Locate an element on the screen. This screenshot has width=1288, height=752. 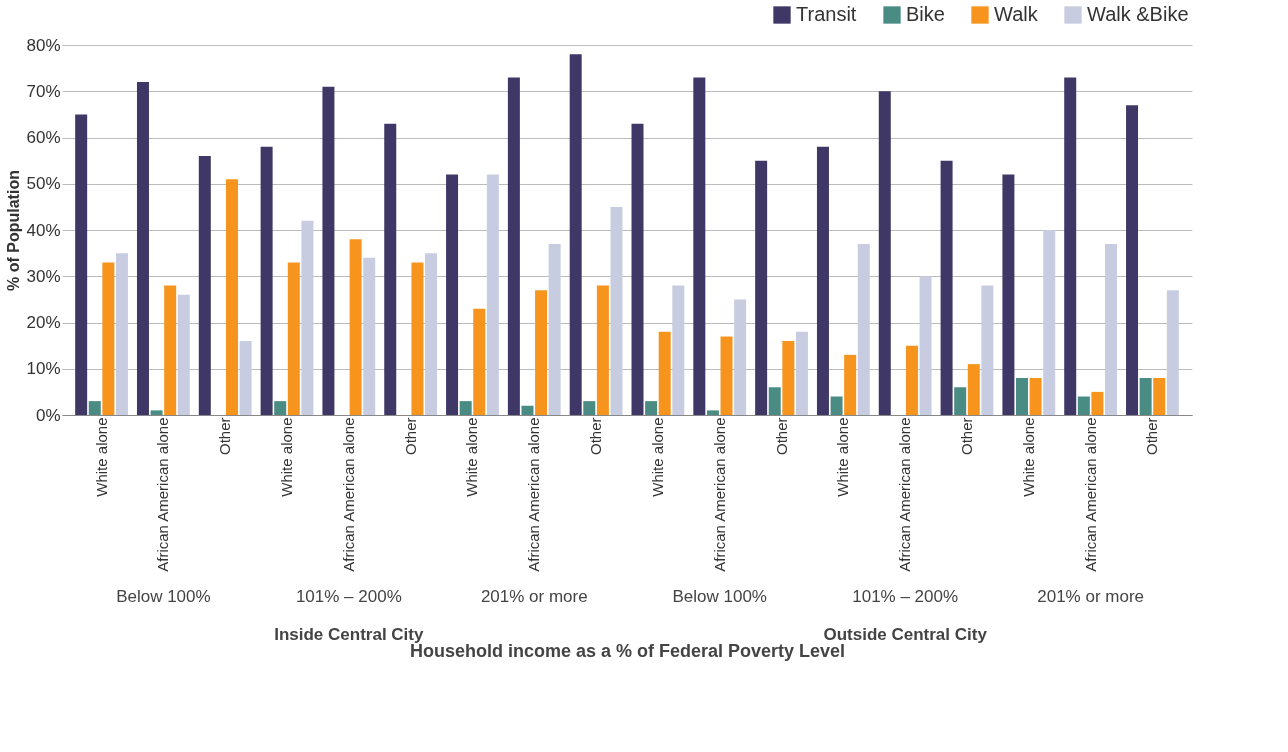
text: Outside Central City is located at coordinates (905, 634).